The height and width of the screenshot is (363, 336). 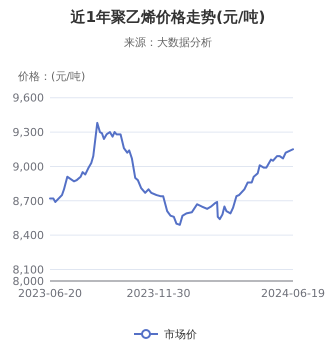 What do you see at coordinates (28, 235) in the screenshot?
I see `y-tick-label: 8,400` at bounding box center [28, 235].